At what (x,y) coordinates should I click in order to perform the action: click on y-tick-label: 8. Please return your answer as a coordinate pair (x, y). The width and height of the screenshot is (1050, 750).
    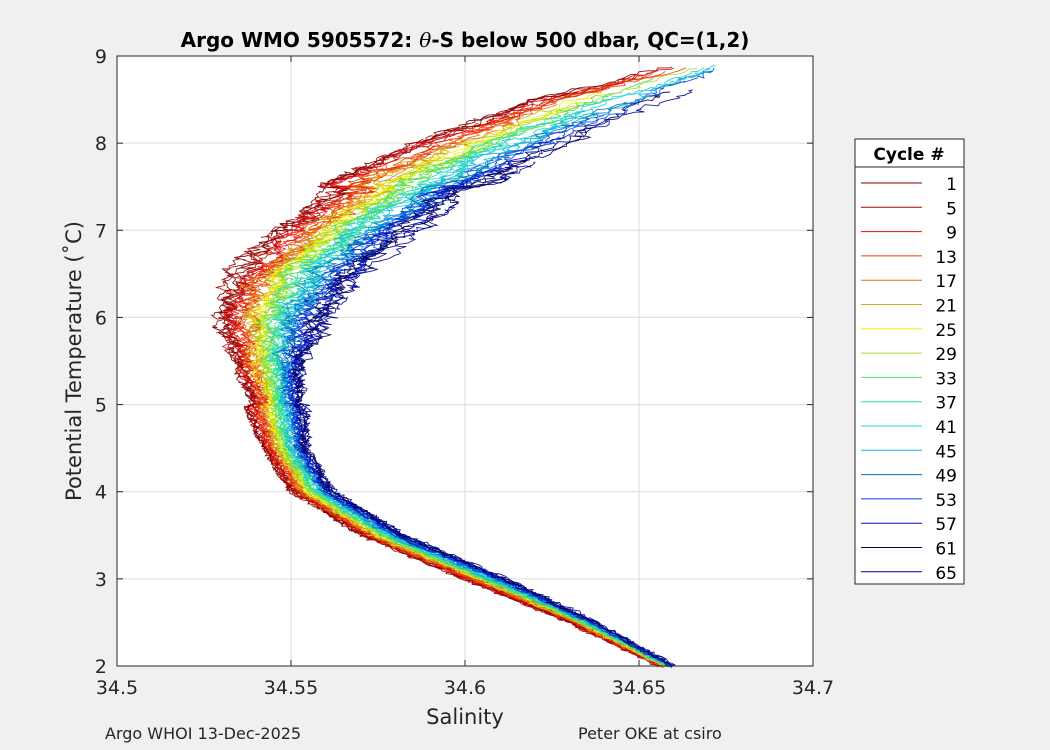
    Looking at the image, I should click on (101, 144).